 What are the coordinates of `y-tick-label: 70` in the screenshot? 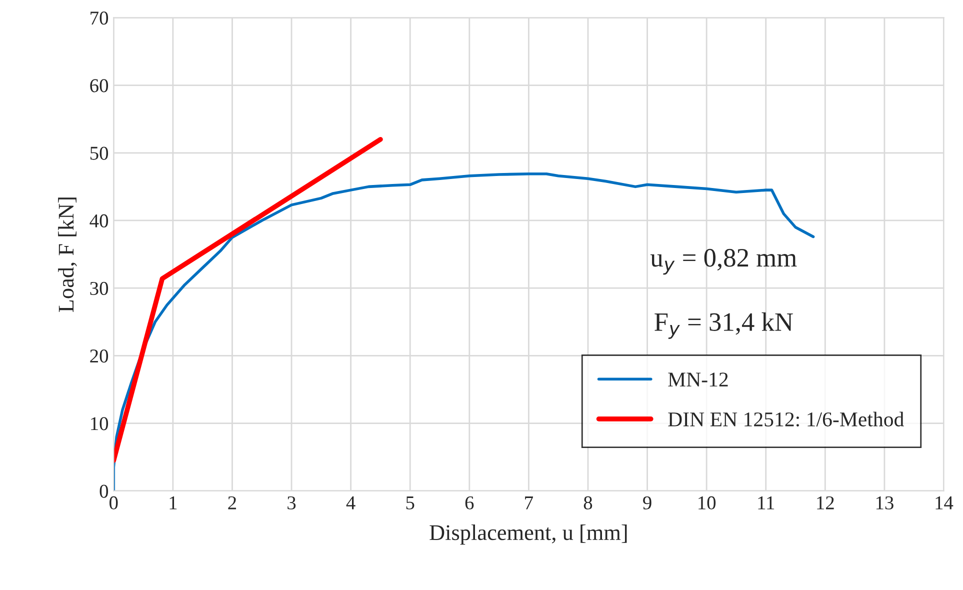 It's located at (99, 18).